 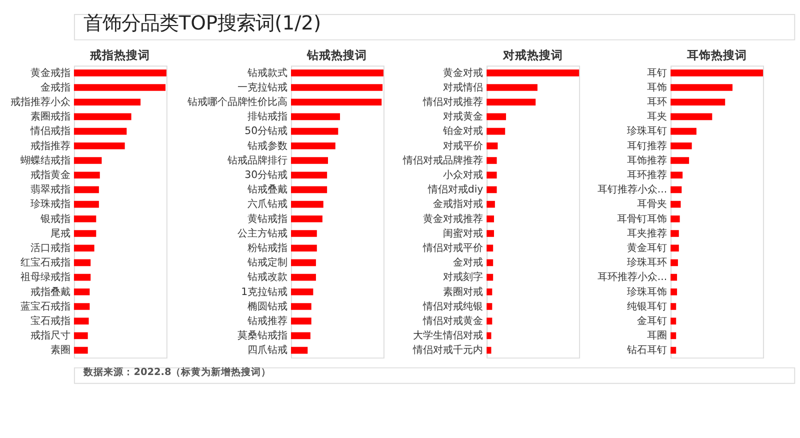 What do you see at coordinates (40, 102) in the screenshot?
I see `y-tick-label: 戒指推荐小众` at bounding box center [40, 102].